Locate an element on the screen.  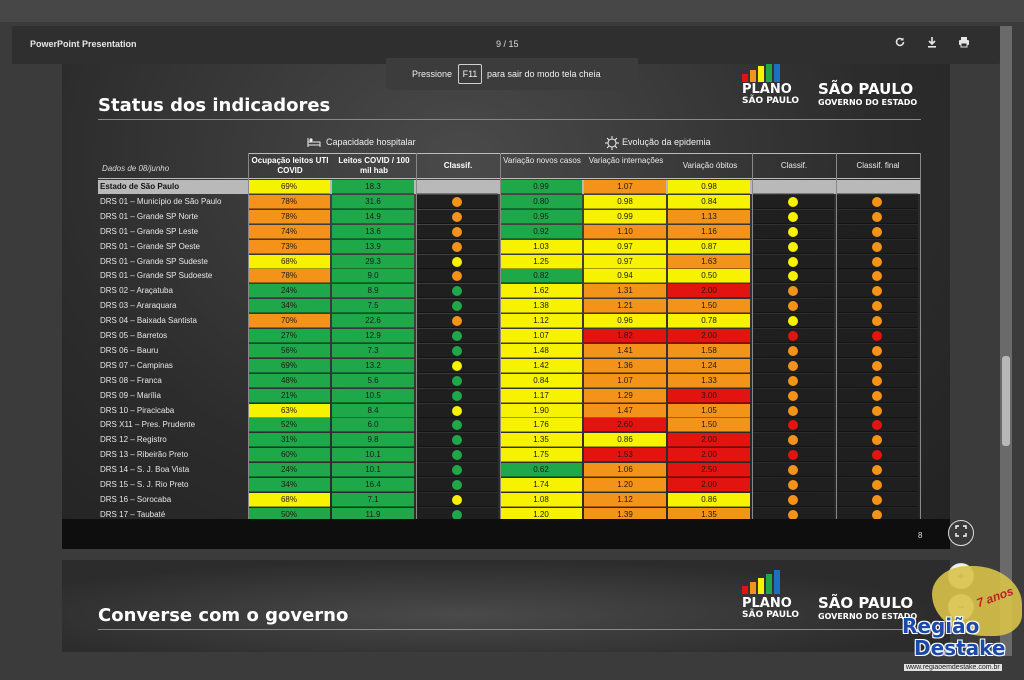
section-capacidade: Capacidade hospitalar is located at coordinates (371, 142).